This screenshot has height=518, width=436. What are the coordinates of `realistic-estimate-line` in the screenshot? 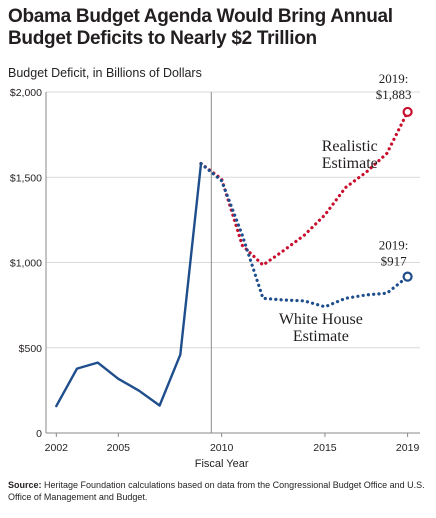 It's located at (304, 188).